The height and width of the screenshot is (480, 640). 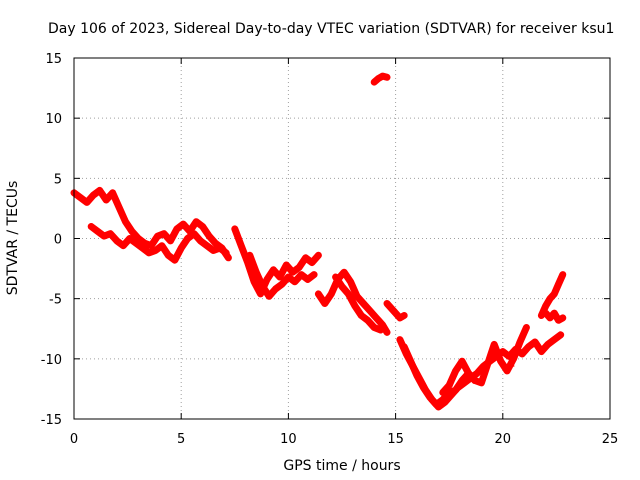 I want to click on series-track-k, so click(x=459, y=376).